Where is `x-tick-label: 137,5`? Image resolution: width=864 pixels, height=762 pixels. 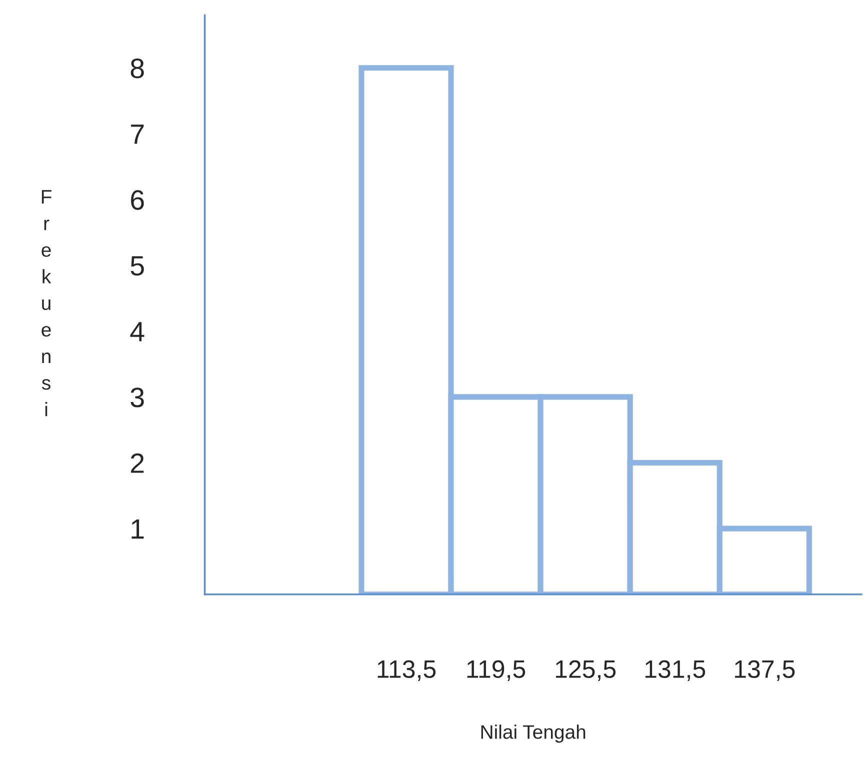 x-tick-label: 137,5 is located at coordinates (765, 670).